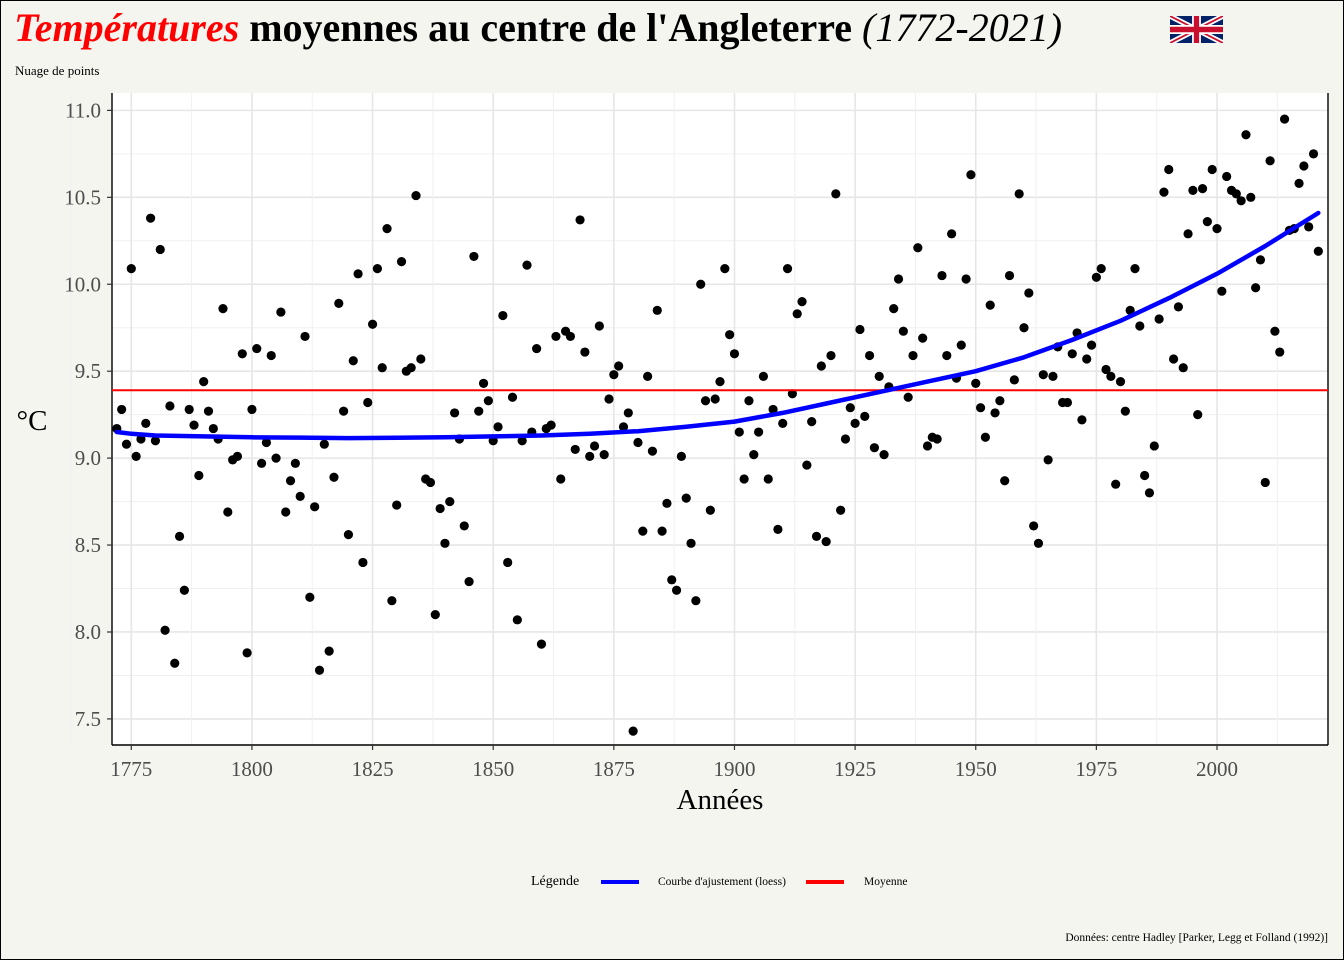 The image size is (1344, 960). Describe the element at coordinates (555, 881) in the screenshot. I see `legend-title: Légende` at that location.